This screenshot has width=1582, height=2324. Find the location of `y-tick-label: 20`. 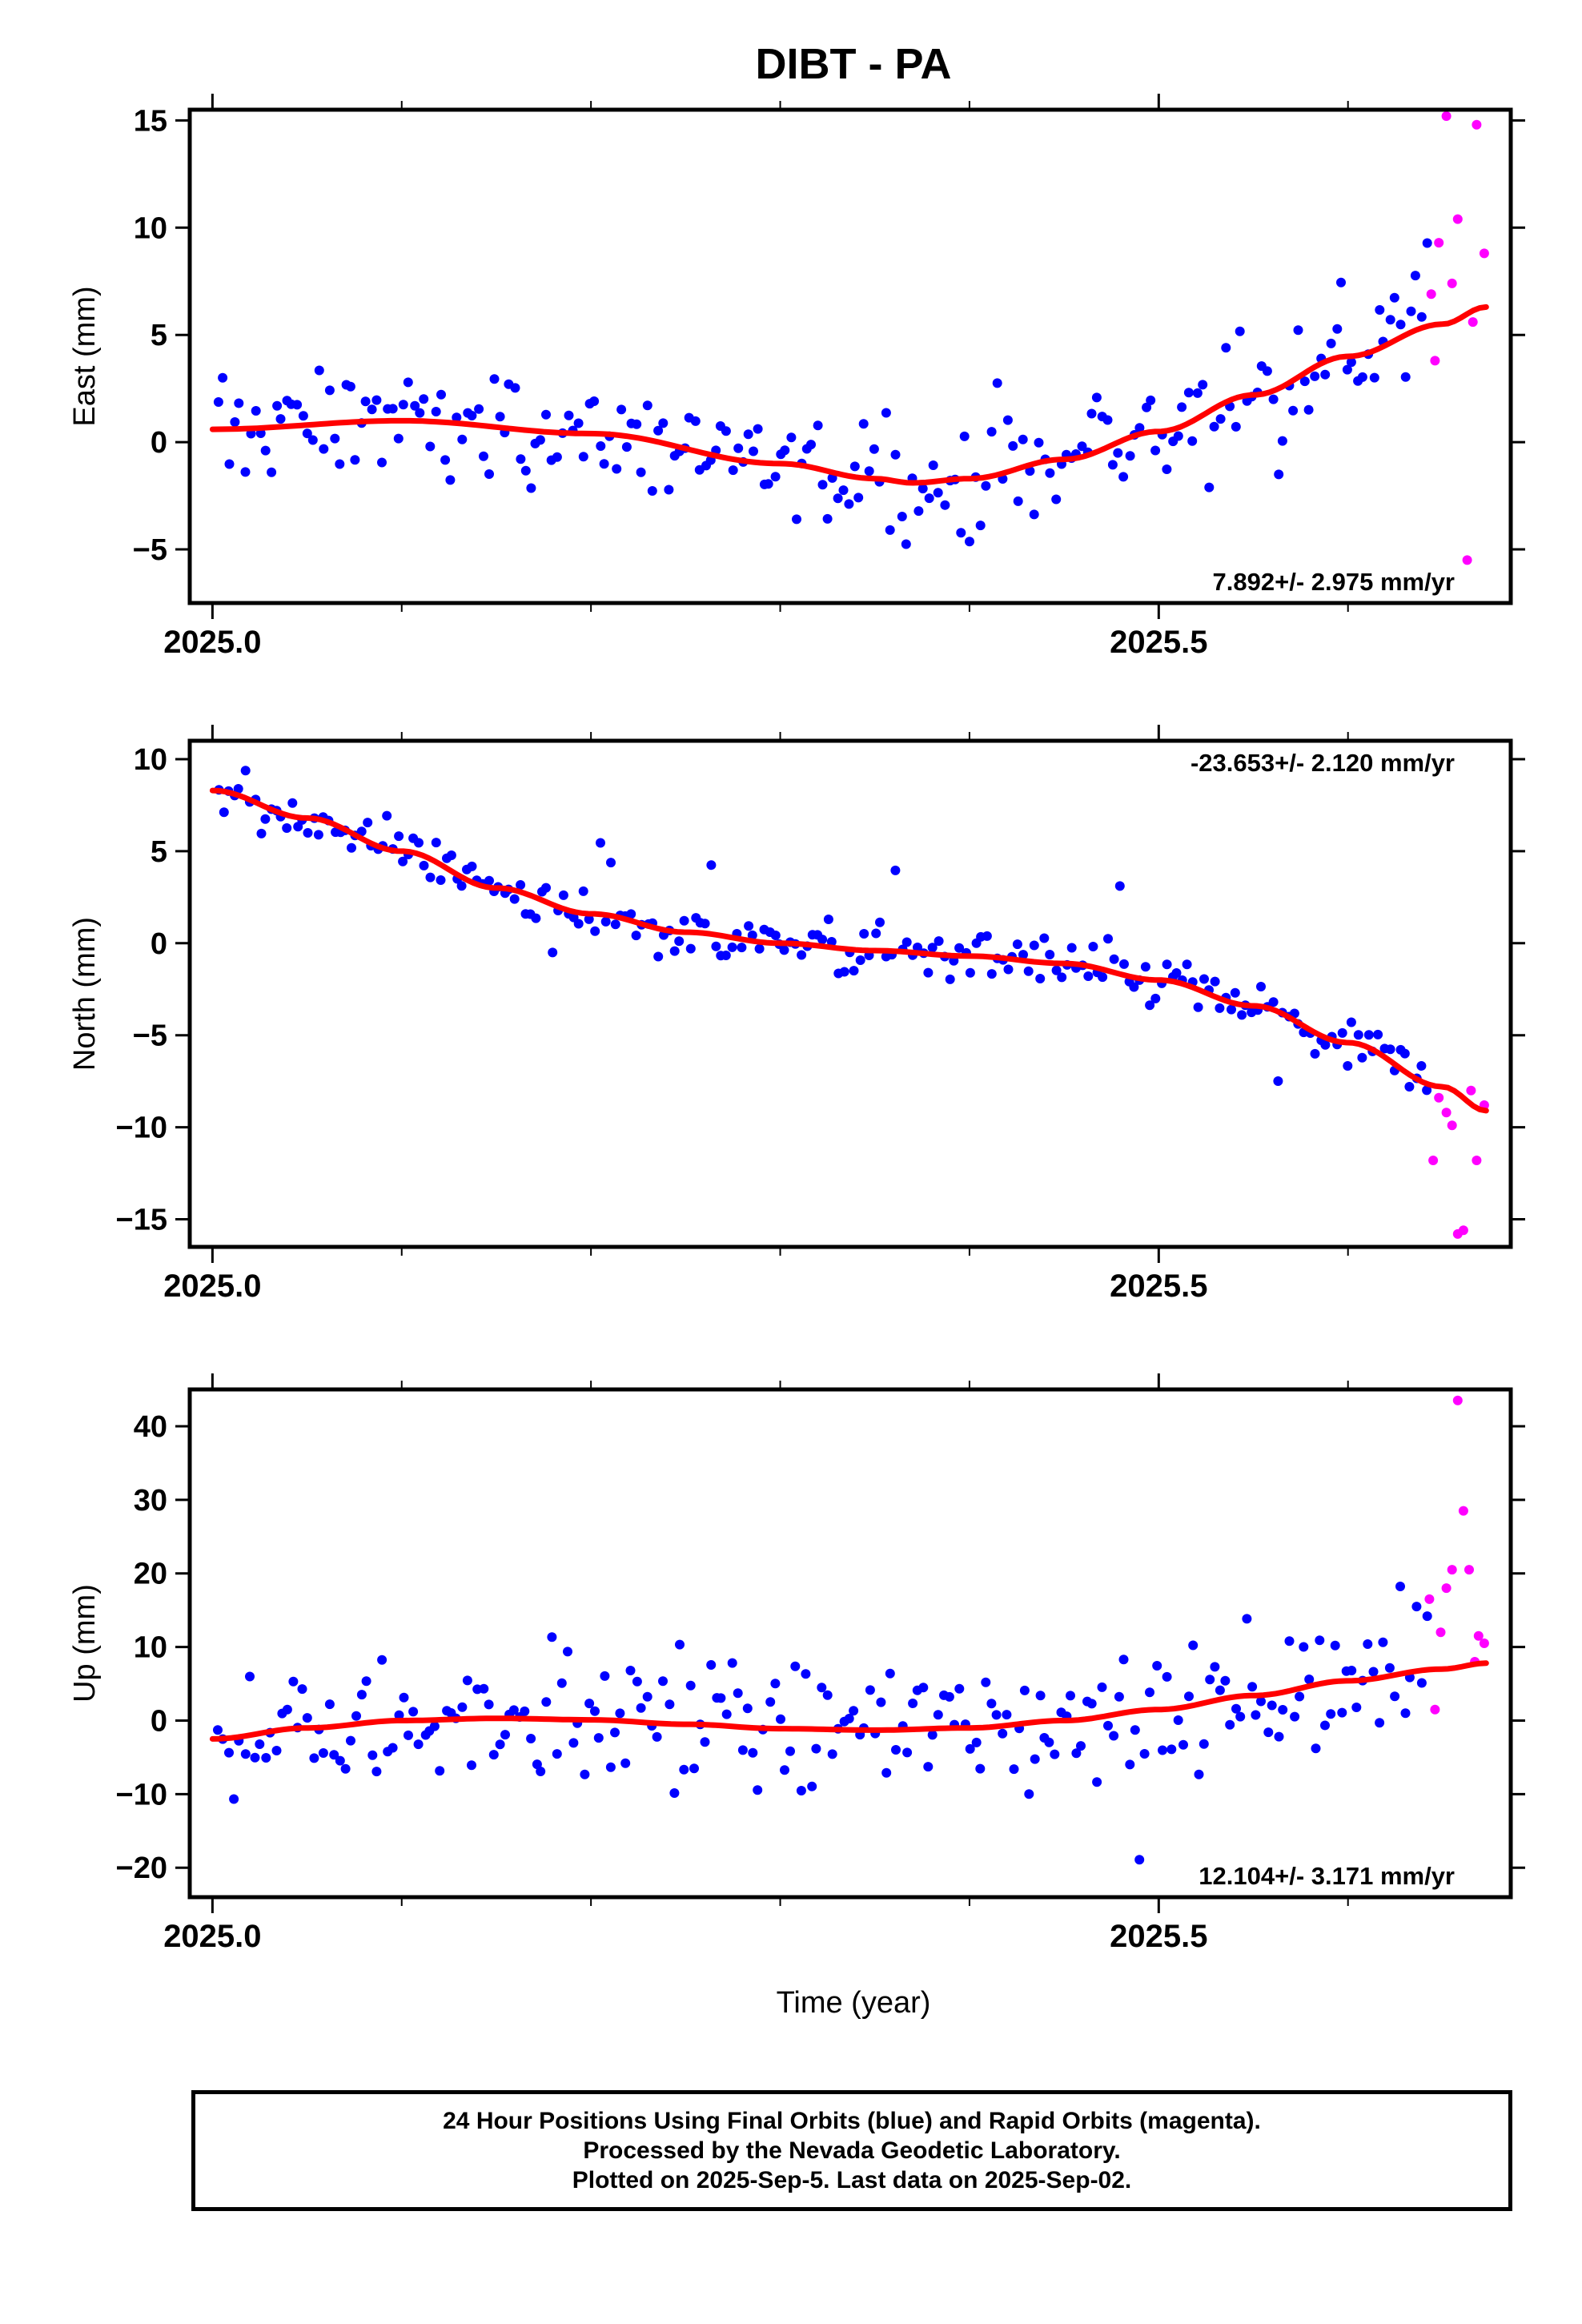

y-tick-label: 20 is located at coordinates (151, 1574).